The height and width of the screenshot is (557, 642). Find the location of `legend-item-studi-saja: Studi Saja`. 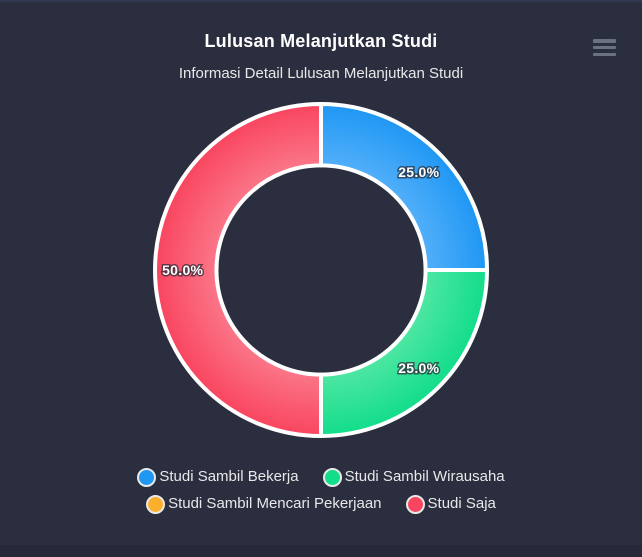

legend-item-studi-saja: Studi Saja is located at coordinates (450, 504).